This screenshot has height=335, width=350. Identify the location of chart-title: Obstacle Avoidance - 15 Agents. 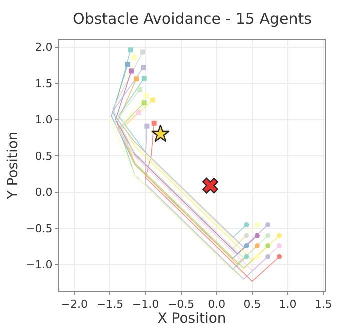
(192, 19).